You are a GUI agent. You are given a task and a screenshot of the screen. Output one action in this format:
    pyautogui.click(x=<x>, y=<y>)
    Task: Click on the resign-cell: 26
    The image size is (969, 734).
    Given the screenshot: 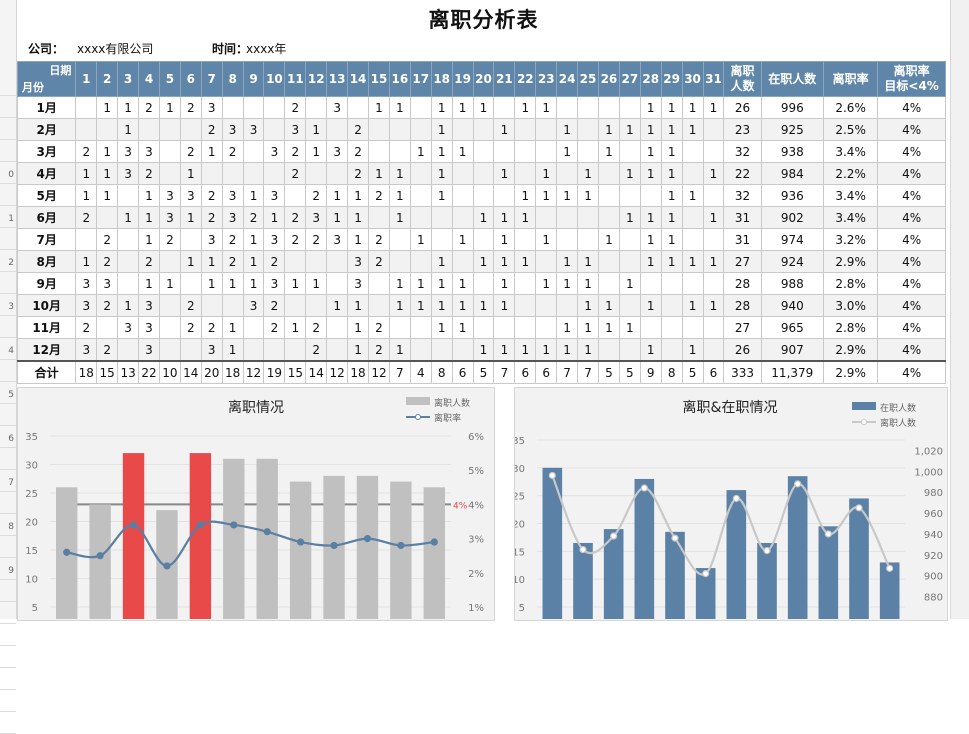 What is the action you would take?
    pyautogui.click(x=742, y=107)
    